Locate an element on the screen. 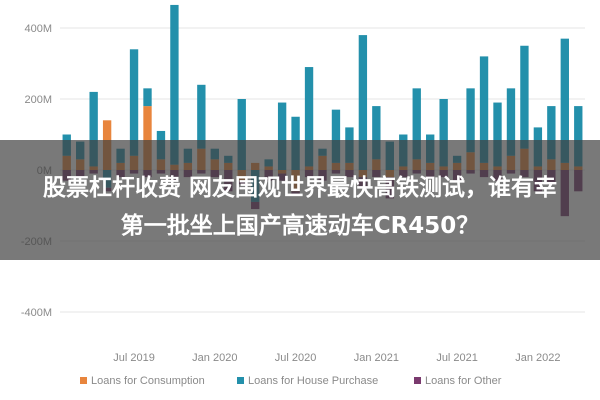 This screenshot has height=400, width=600. bar-consumption is located at coordinates (147, 138).